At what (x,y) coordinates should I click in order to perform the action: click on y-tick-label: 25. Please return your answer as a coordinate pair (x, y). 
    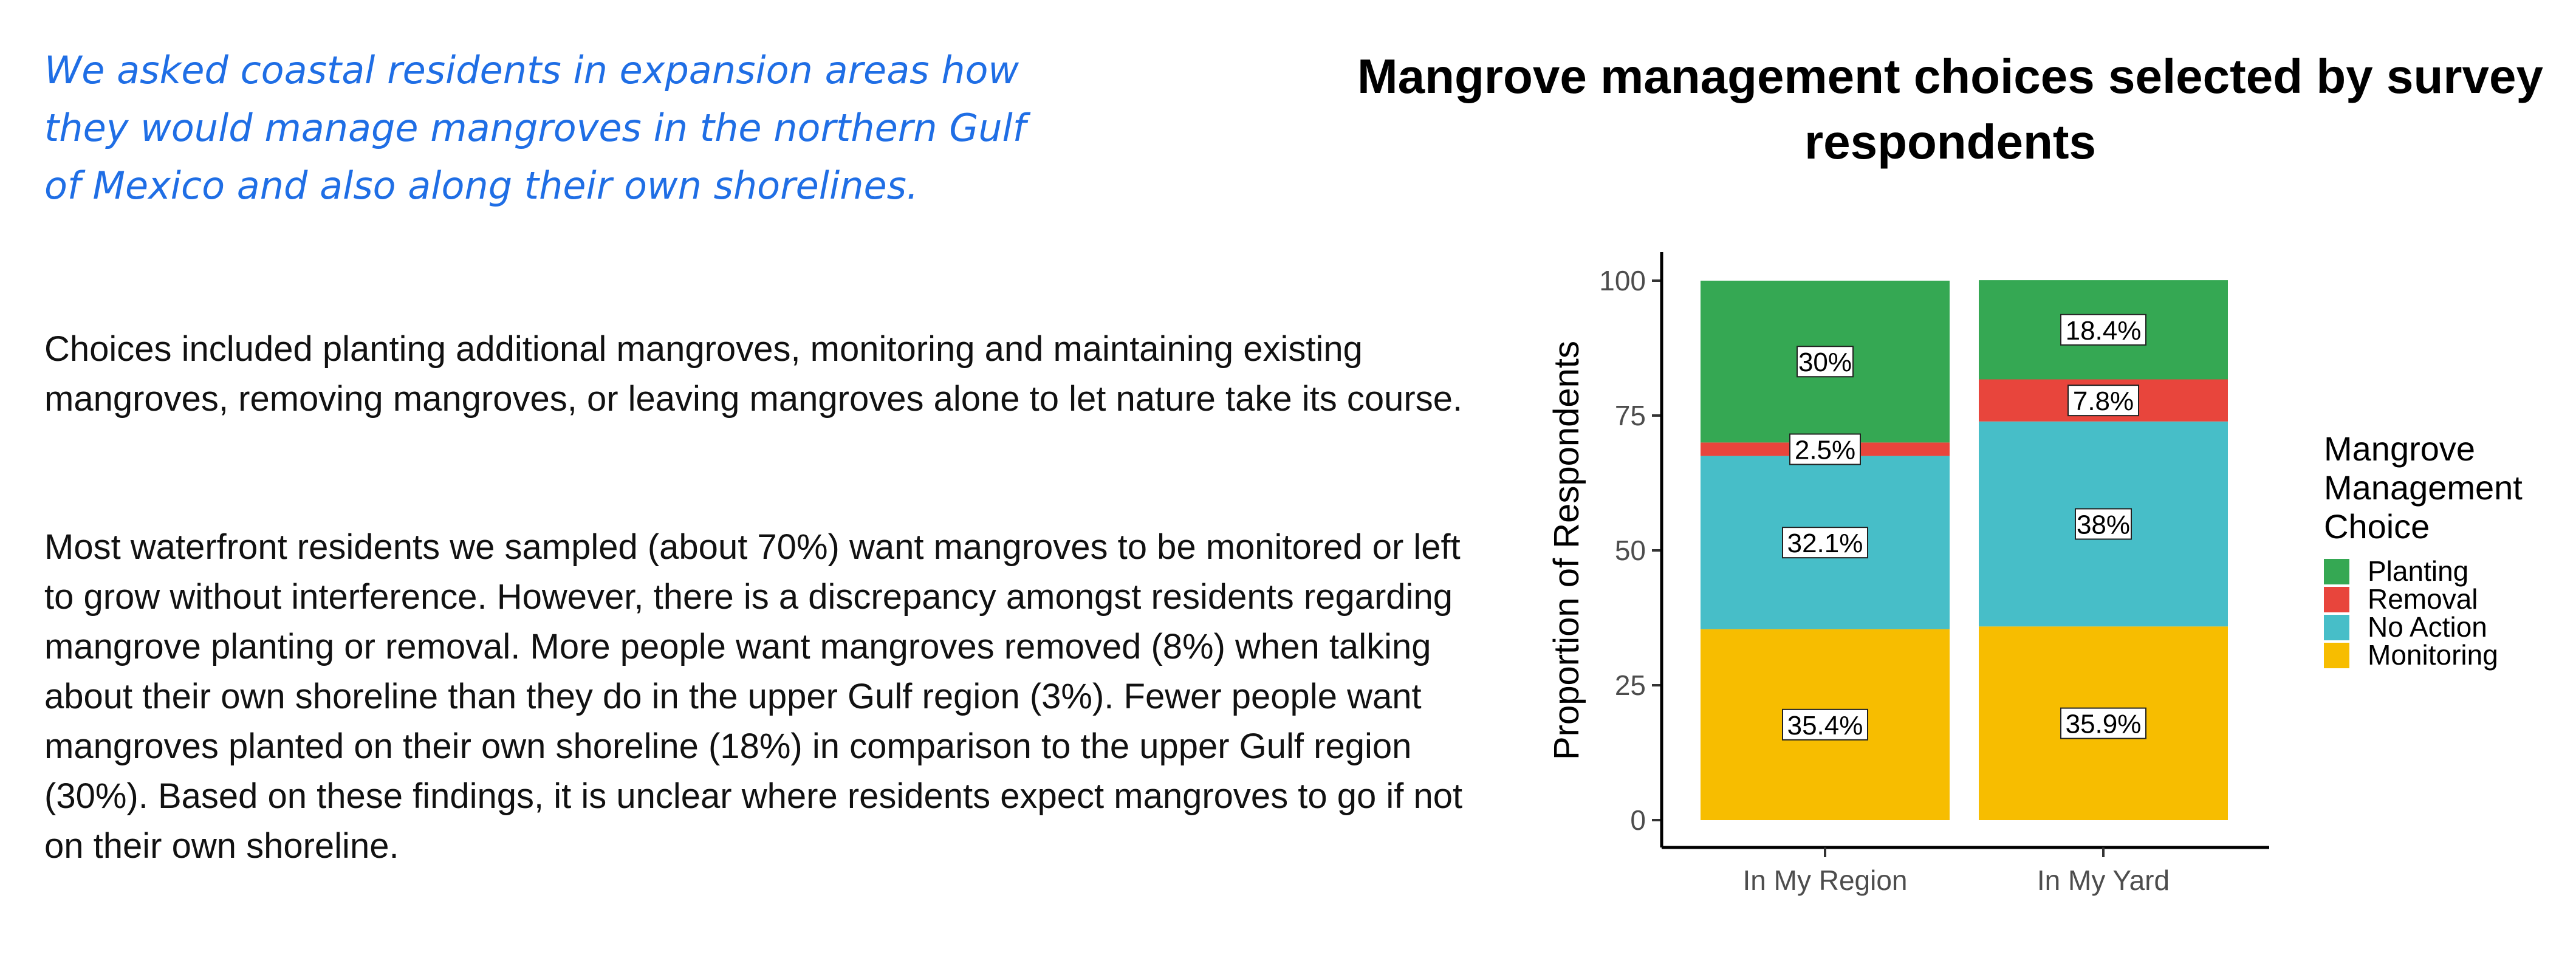
    Looking at the image, I should click on (1630, 685).